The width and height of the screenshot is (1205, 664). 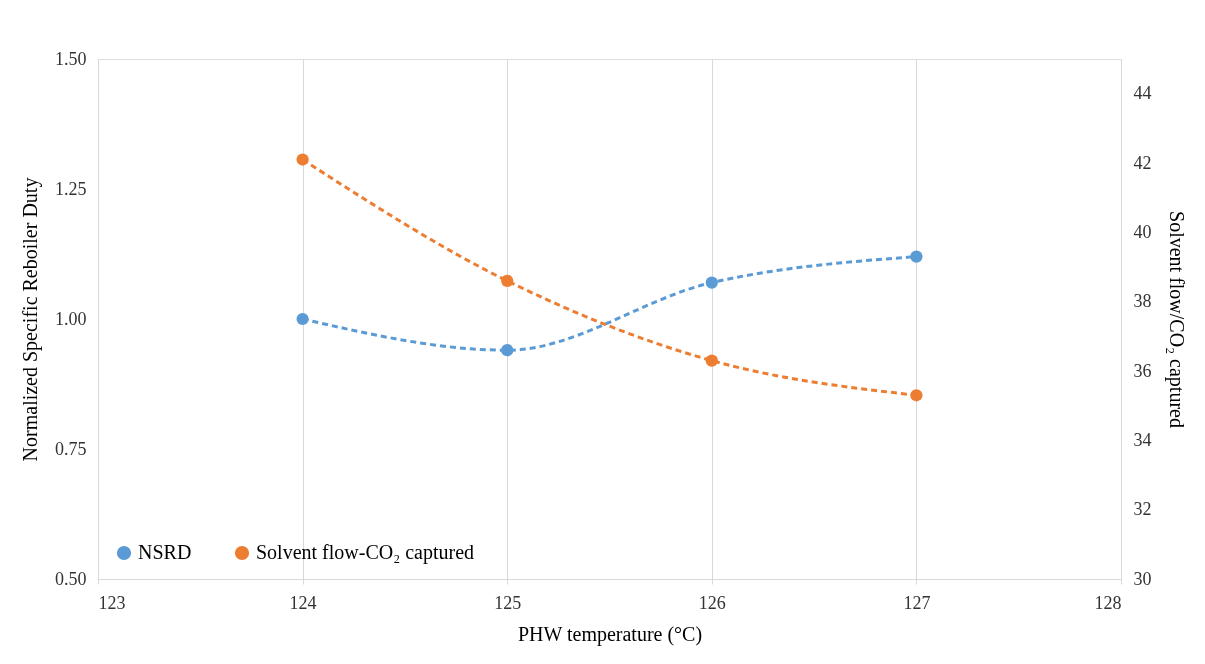 I want to click on x-tick-label: 128, so click(x=1108, y=602).